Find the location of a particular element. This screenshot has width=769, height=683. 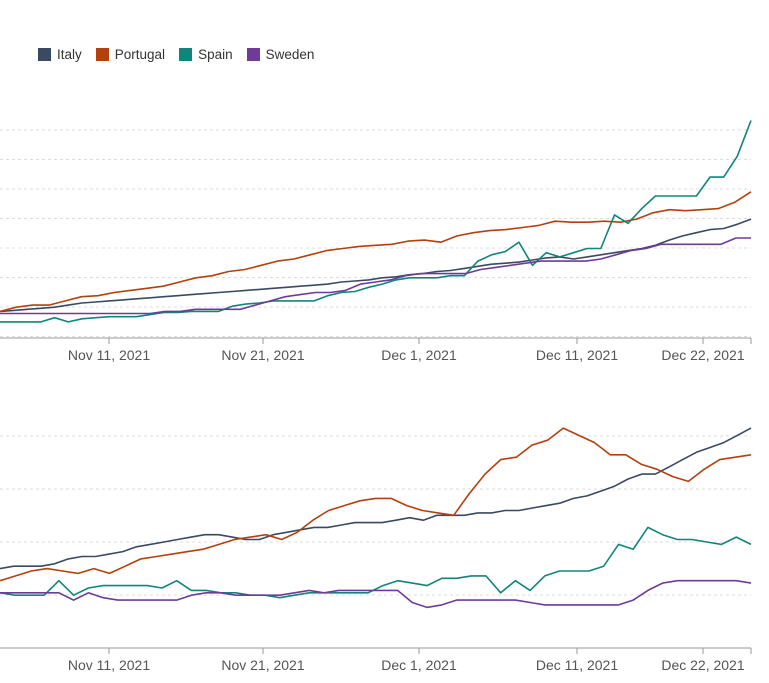

legend-item-sweden: Sweden is located at coordinates (280, 54).